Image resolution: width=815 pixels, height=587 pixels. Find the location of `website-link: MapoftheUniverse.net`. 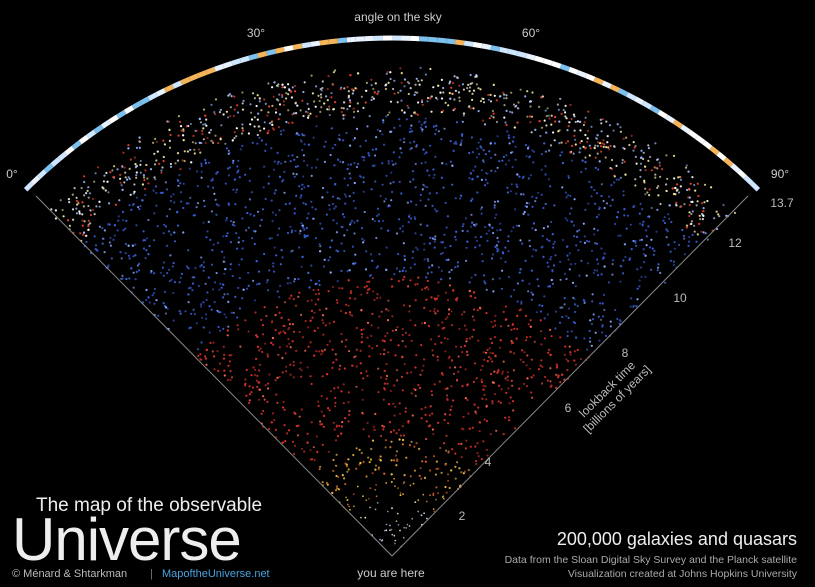

website-link: MapoftheUniverse.net is located at coordinates (216, 574).